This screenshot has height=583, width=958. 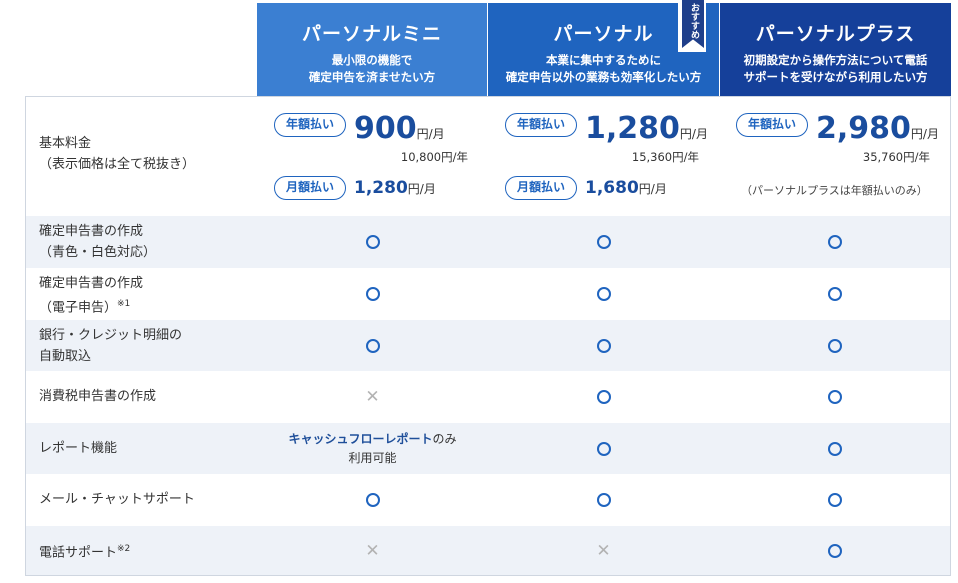 I want to click on feature-row: 銀行・クレジット明細の 自動取込, so click(x=488, y=345).